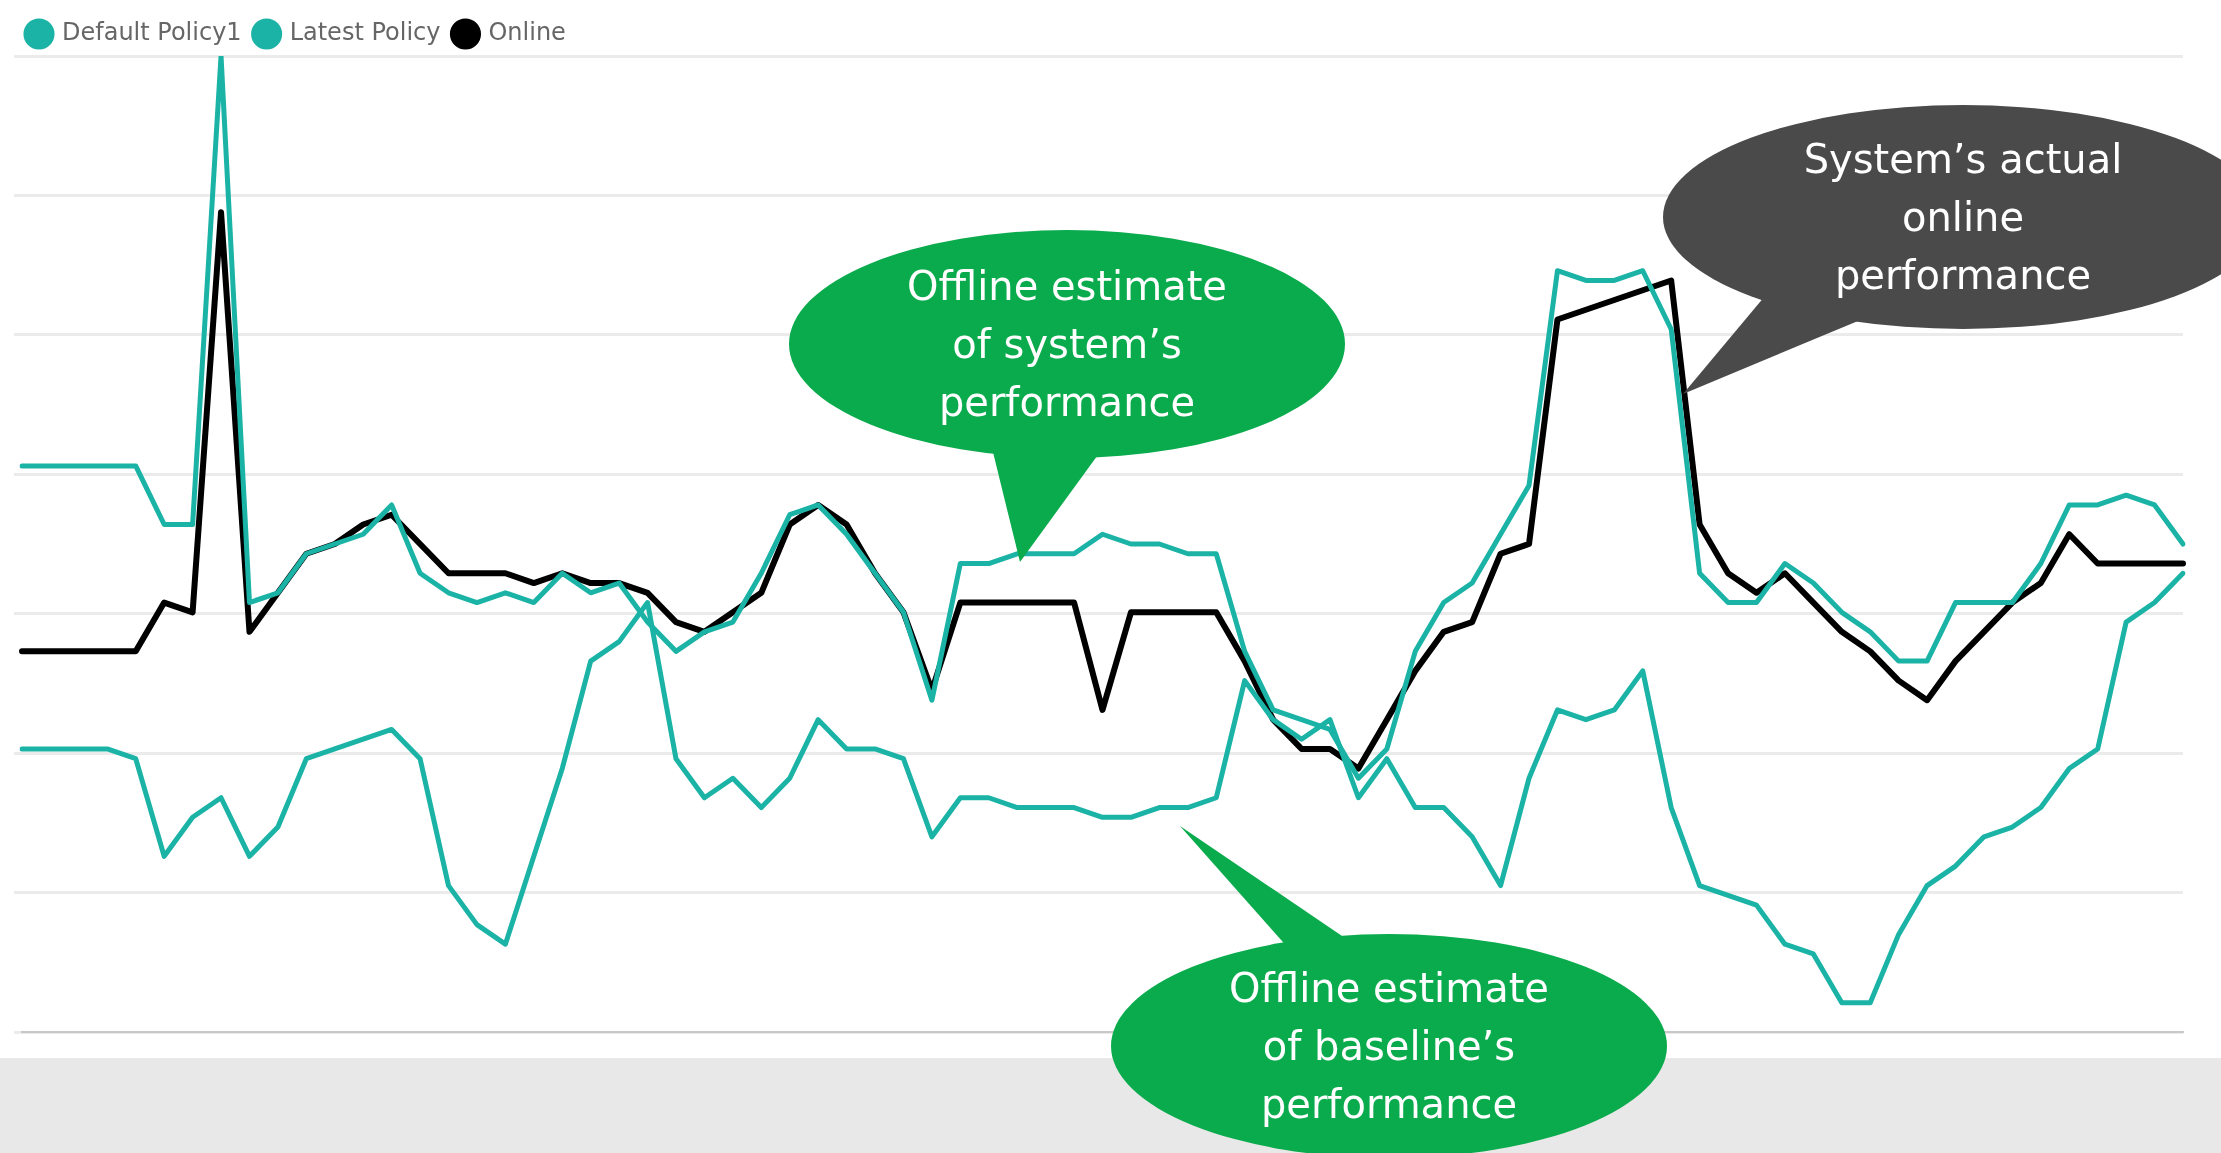 The image size is (2221, 1153). I want to click on annotation: System’s actual online performance, so click(1963, 217).